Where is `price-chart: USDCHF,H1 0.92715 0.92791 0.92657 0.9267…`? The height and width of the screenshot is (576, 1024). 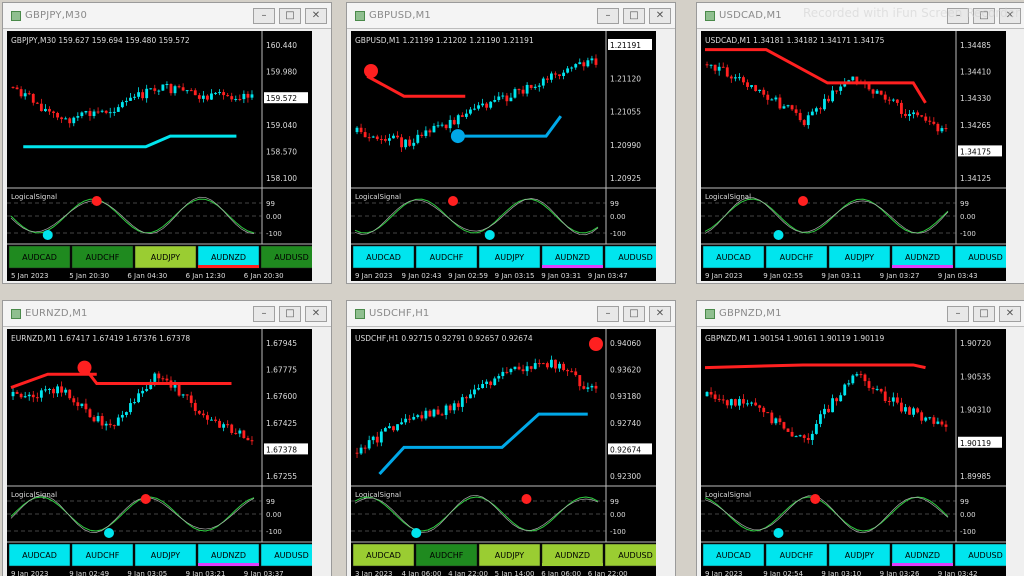 price-chart: USDCHF,H1 0.92715 0.92791 0.92657 0.9267… is located at coordinates (503, 452).